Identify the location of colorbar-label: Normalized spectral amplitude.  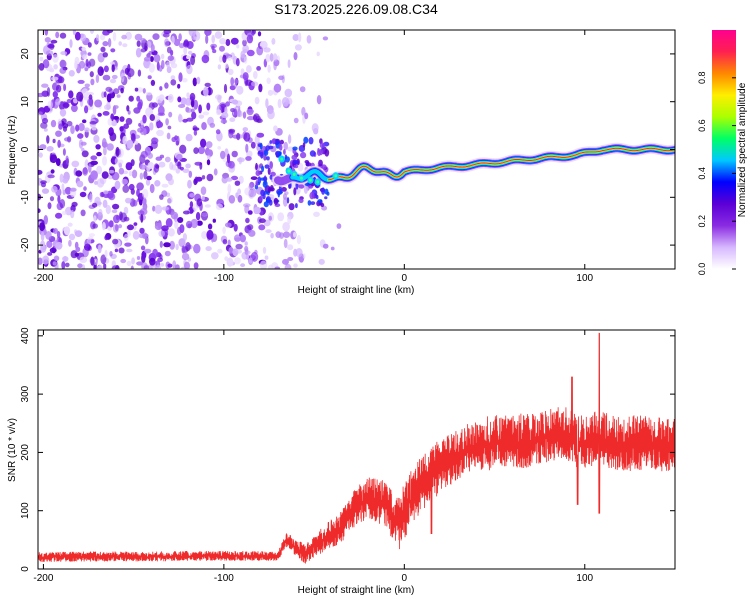
(742, 149).